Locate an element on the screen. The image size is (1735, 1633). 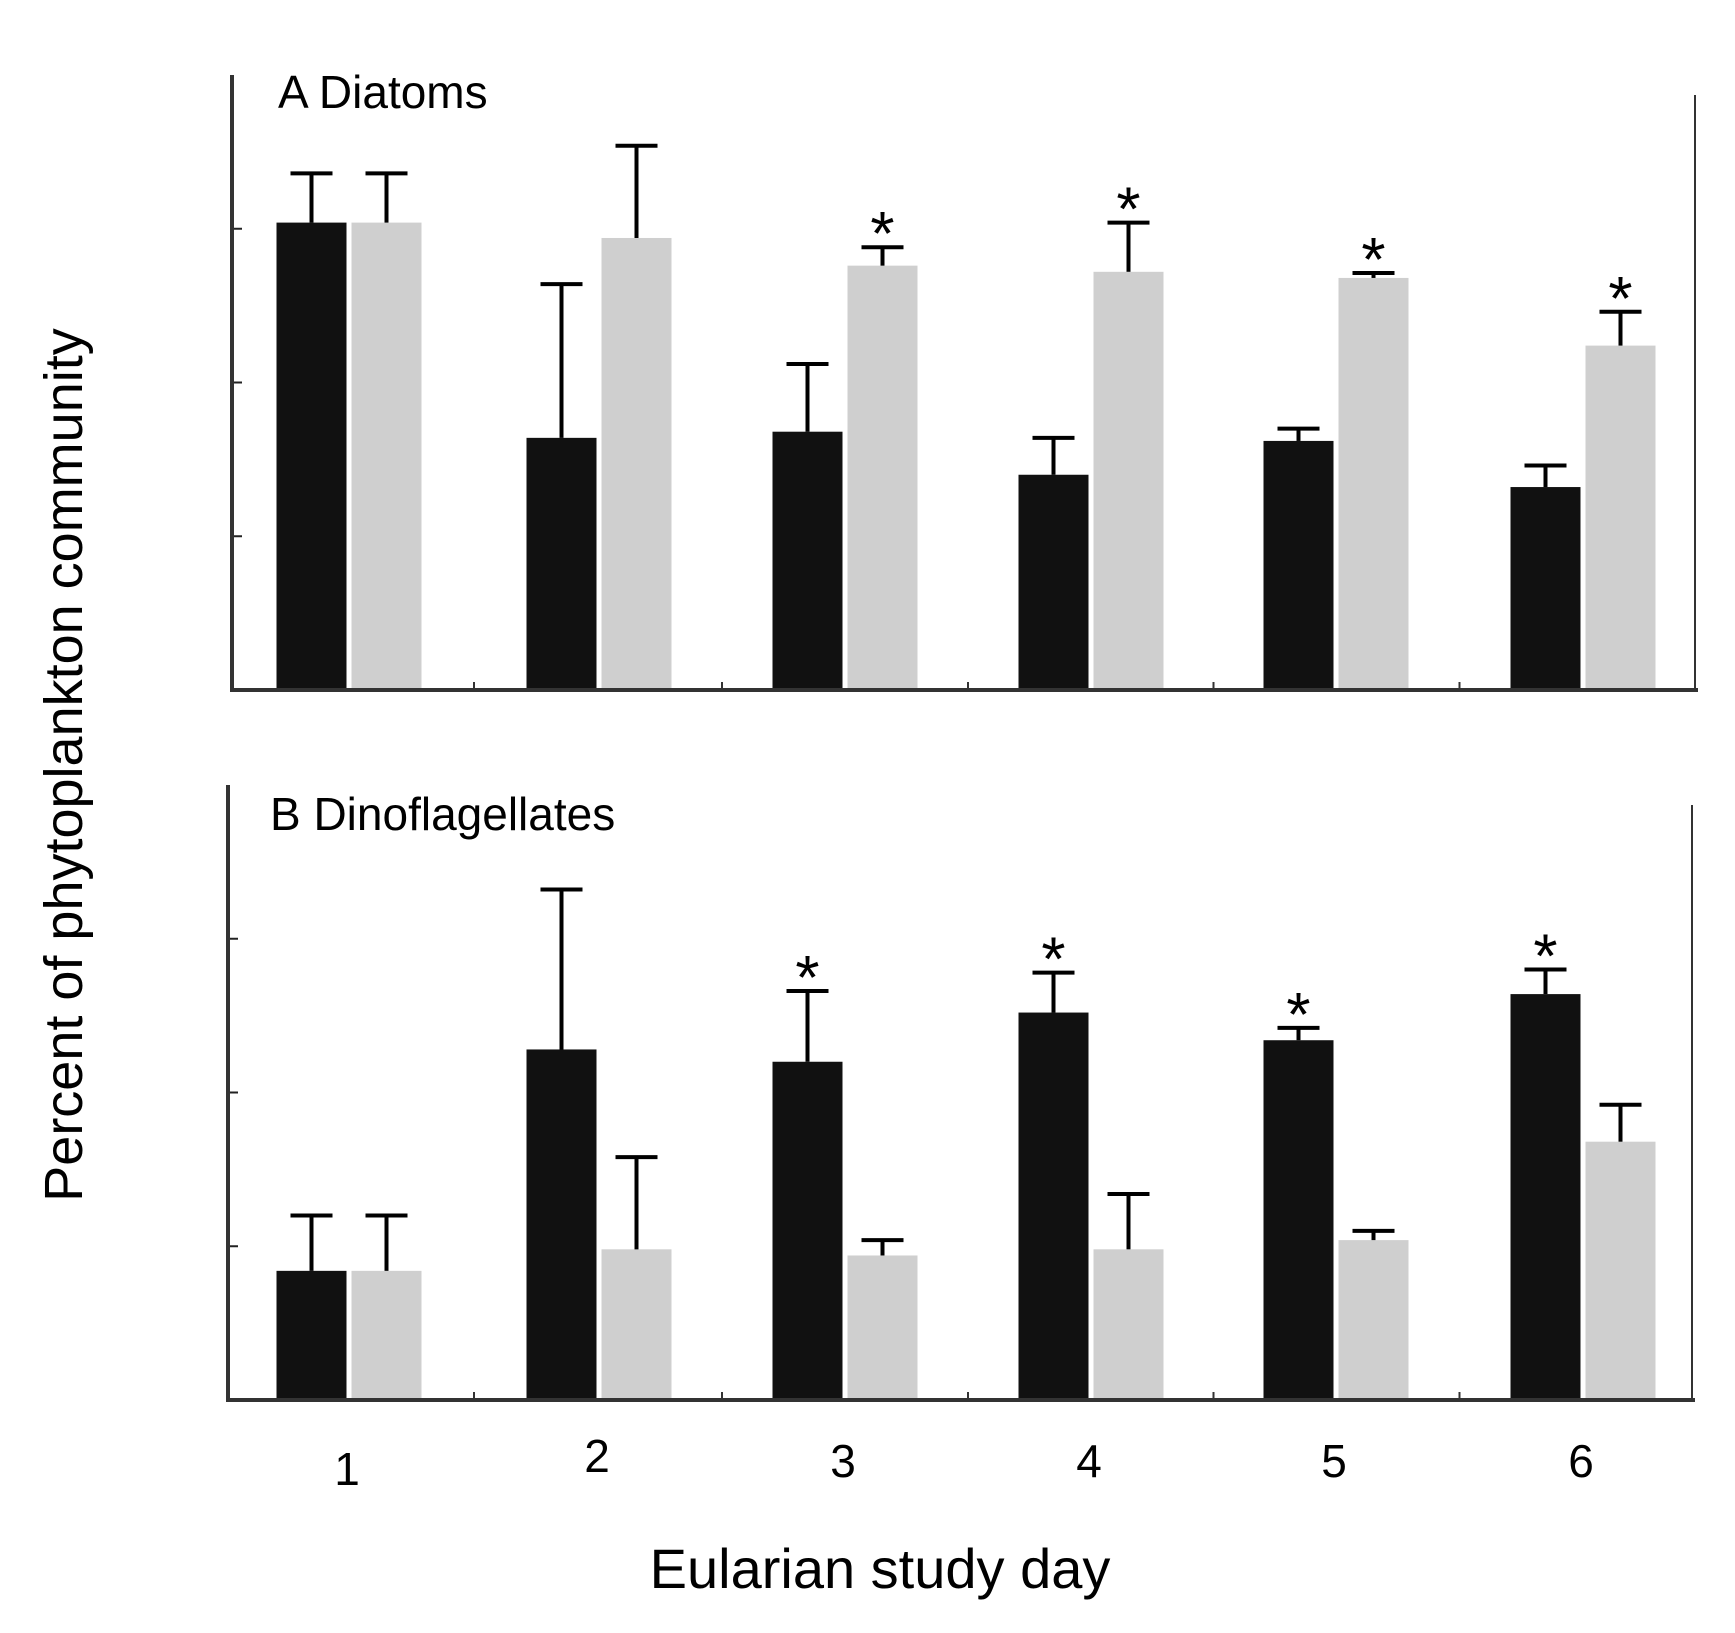
x-tick-label: 5 is located at coordinates (1334, 1461).